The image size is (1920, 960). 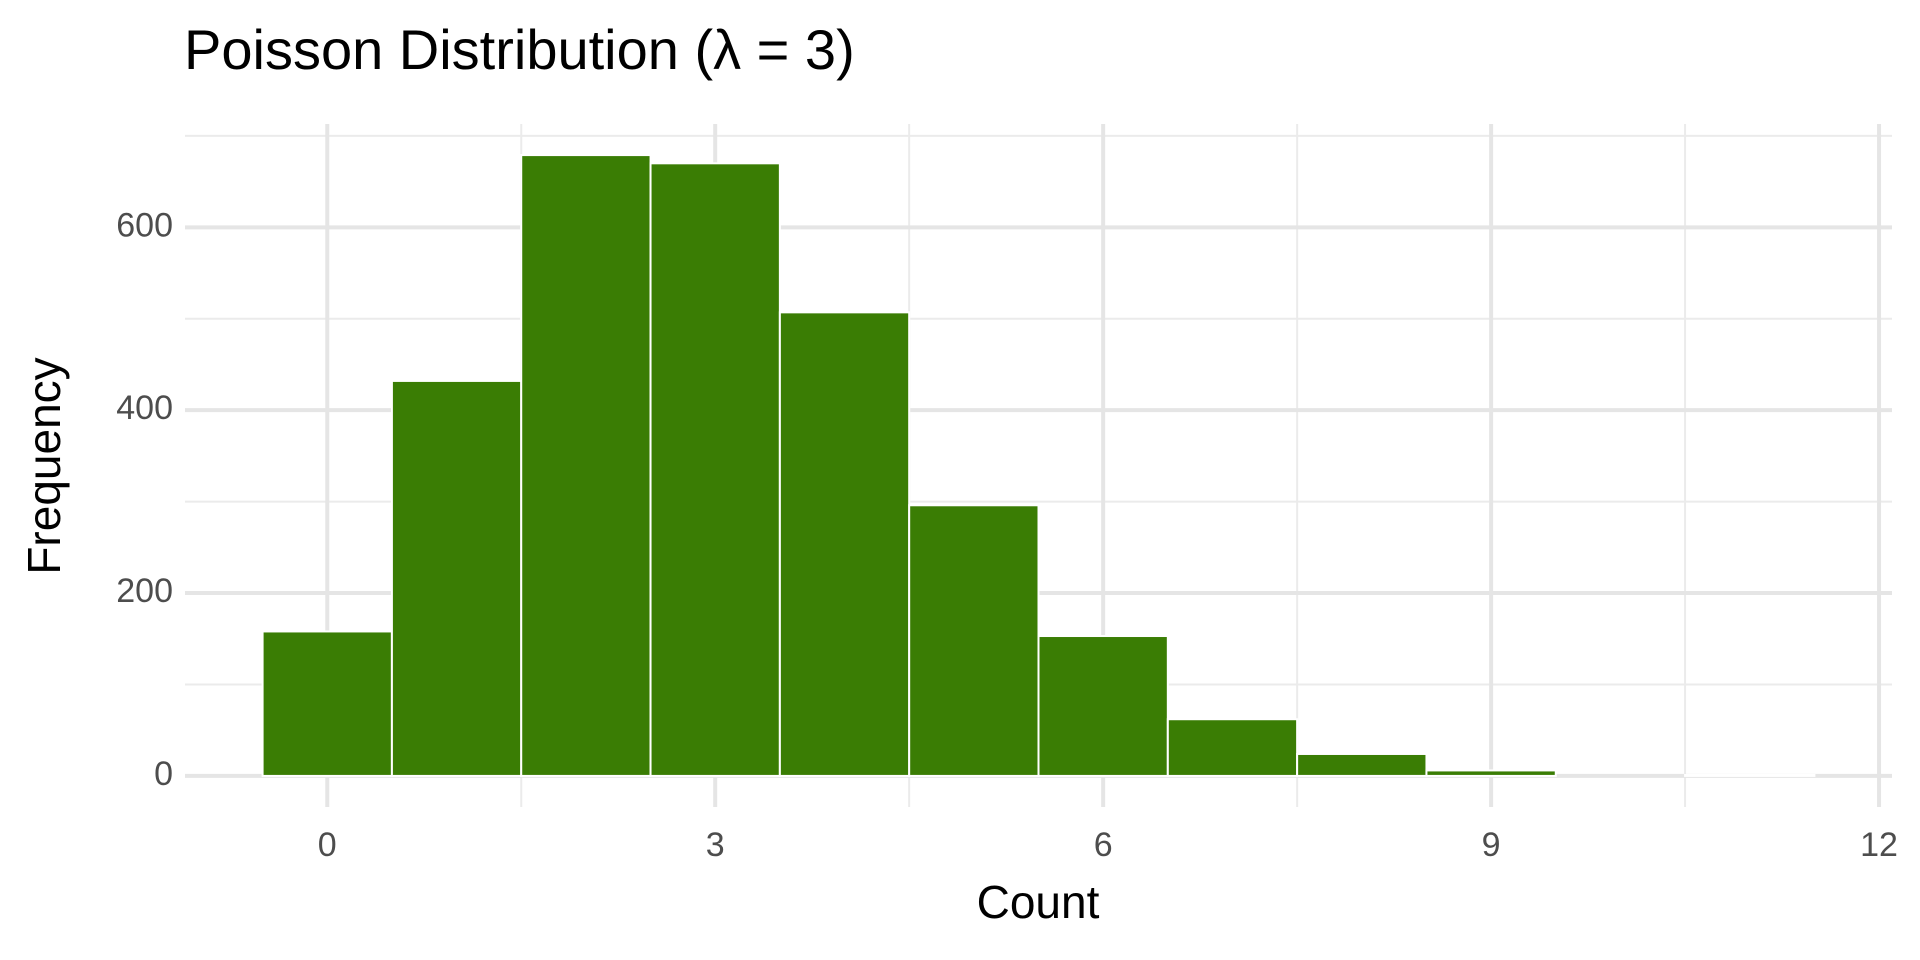 What do you see at coordinates (144, 408) in the screenshot?
I see `y-tick-label: 400` at bounding box center [144, 408].